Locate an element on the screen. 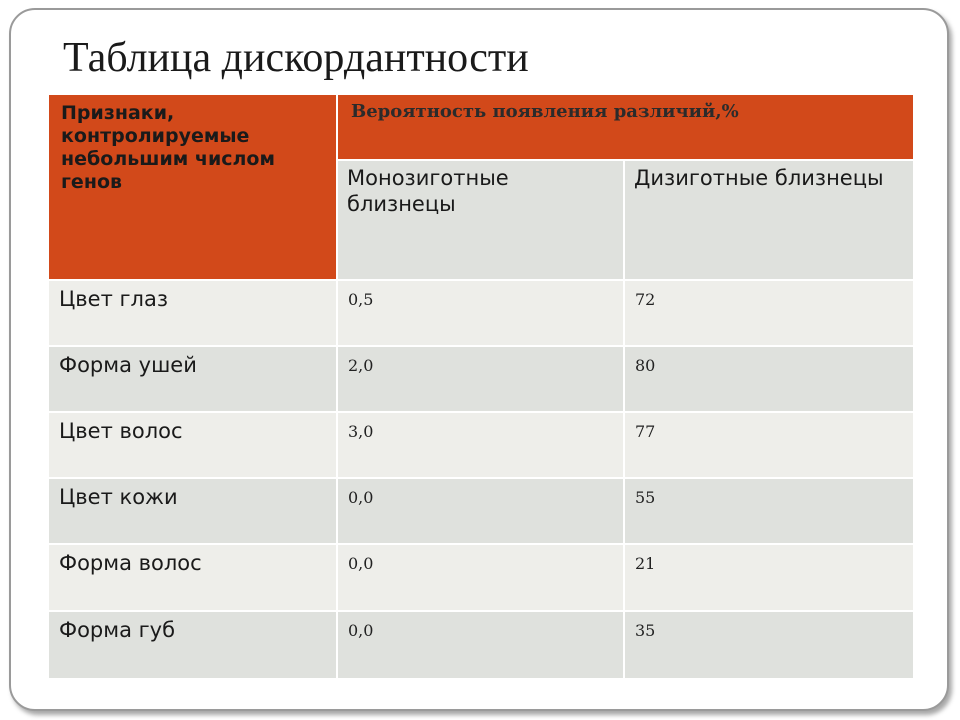 The image size is (960, 720). table-row-cell: 35 is located at coordinates (768, 644).